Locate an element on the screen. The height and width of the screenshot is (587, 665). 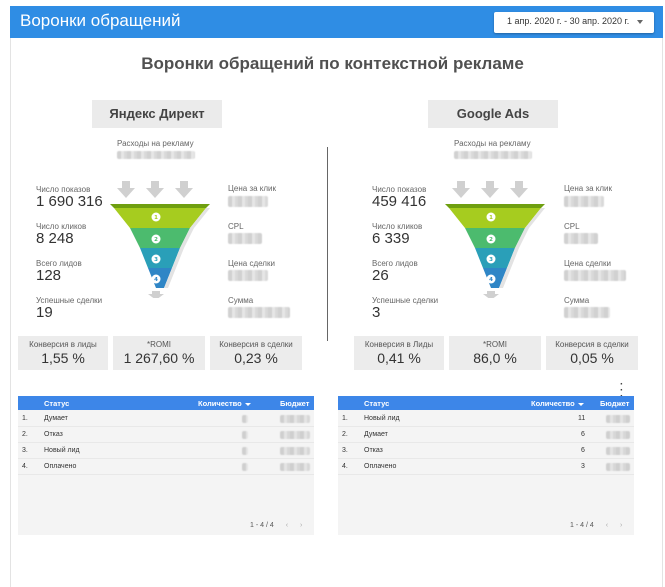
table-row: 1. Думает is located at coordinates (166, 419).